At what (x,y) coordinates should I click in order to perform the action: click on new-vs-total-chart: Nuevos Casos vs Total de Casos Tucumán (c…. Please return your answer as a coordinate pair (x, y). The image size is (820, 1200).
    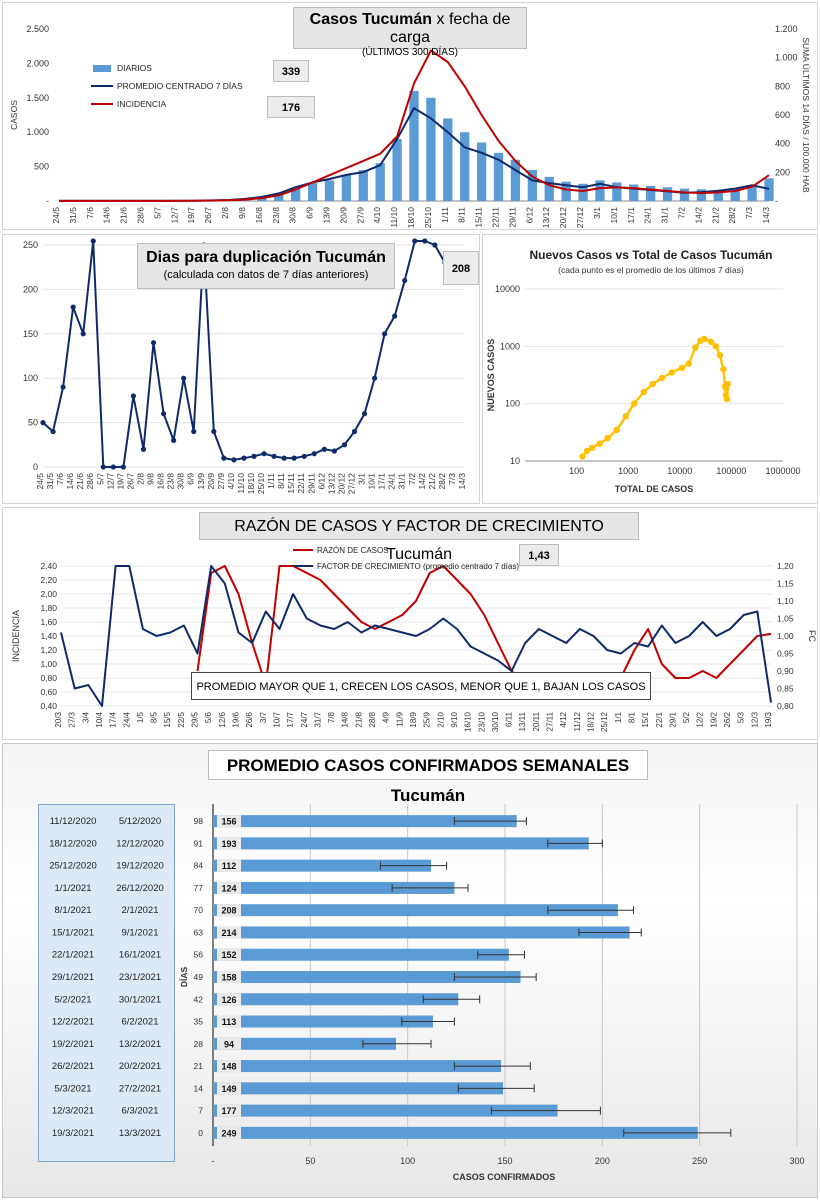
    Looking at the image, I should click on (650, 369).